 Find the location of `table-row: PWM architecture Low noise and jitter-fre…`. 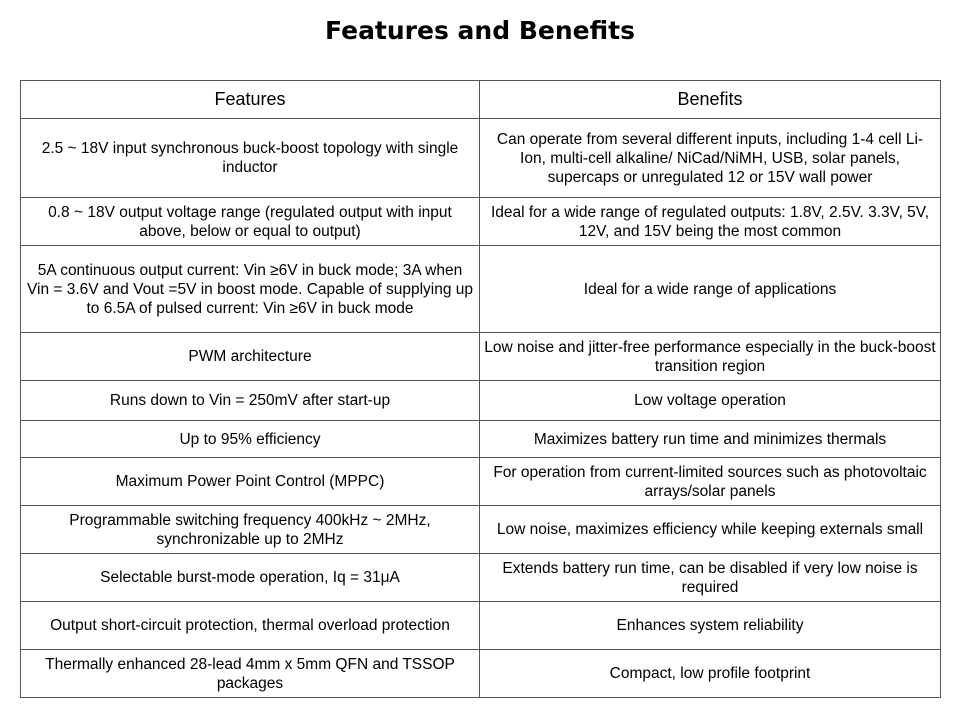

table-row: PWM architecture Low noise and jitter-fre… is located at coordinates (480, 356).